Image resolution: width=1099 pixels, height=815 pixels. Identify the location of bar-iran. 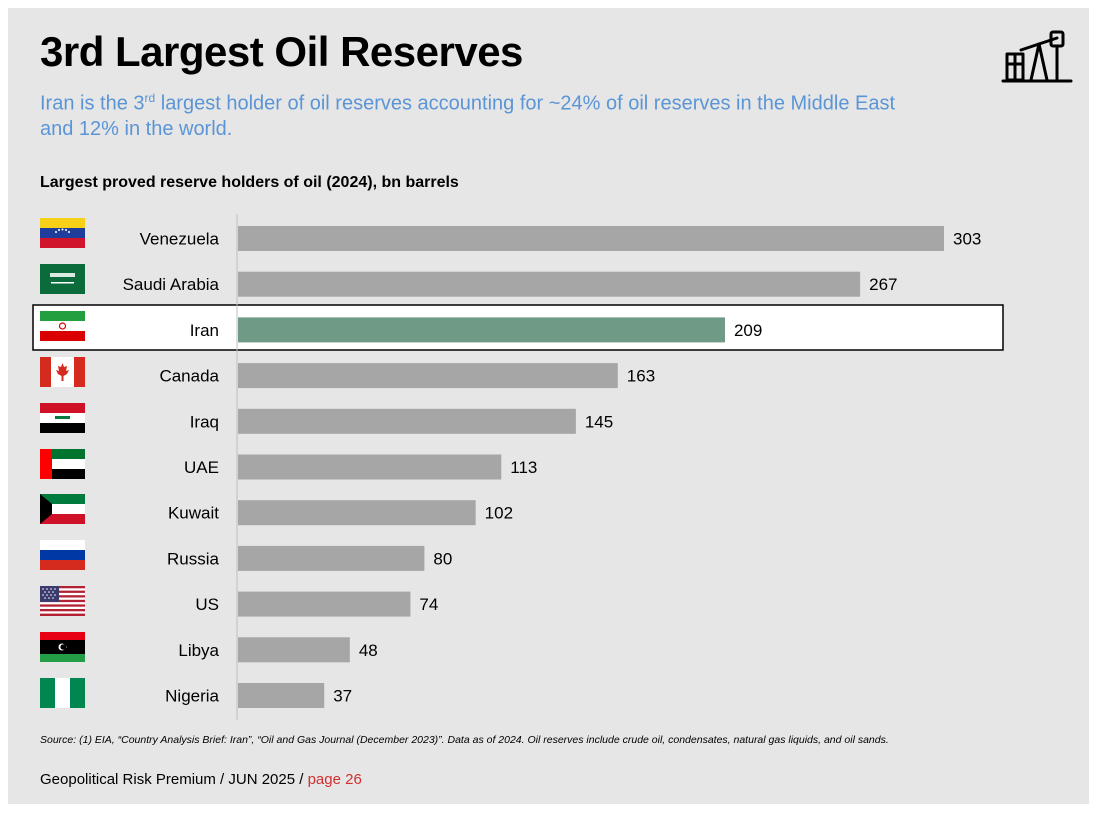
(481, 330).